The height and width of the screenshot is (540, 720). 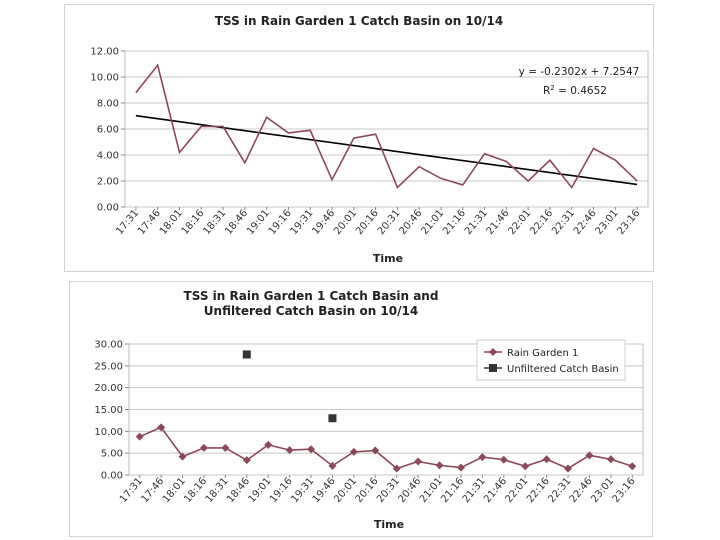 I want to click on r-squared-base: R, so click(x=546, y=91).